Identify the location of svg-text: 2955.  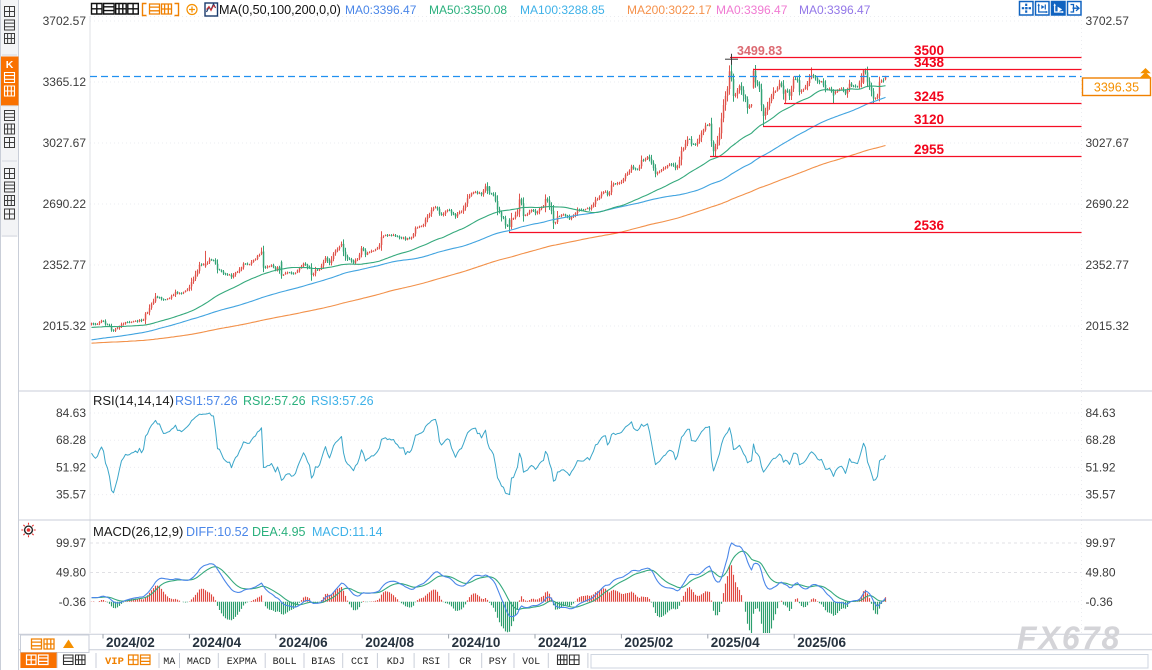
(929, 149).